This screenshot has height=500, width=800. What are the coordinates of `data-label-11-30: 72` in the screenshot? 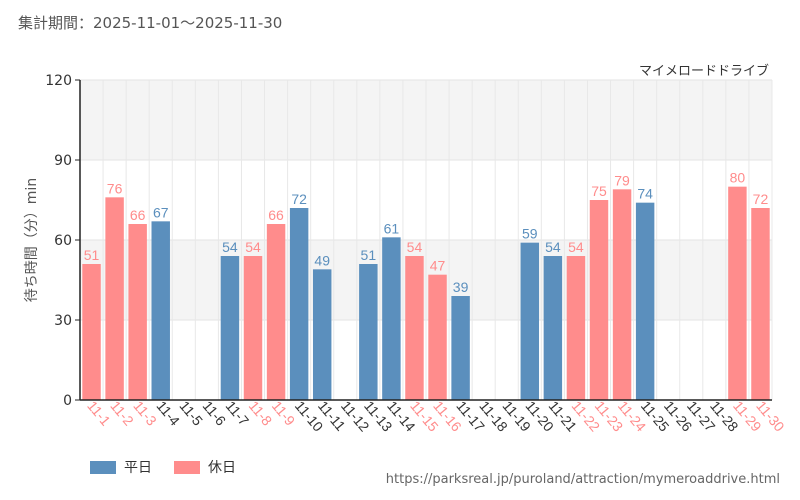 It's located at (761, 199).